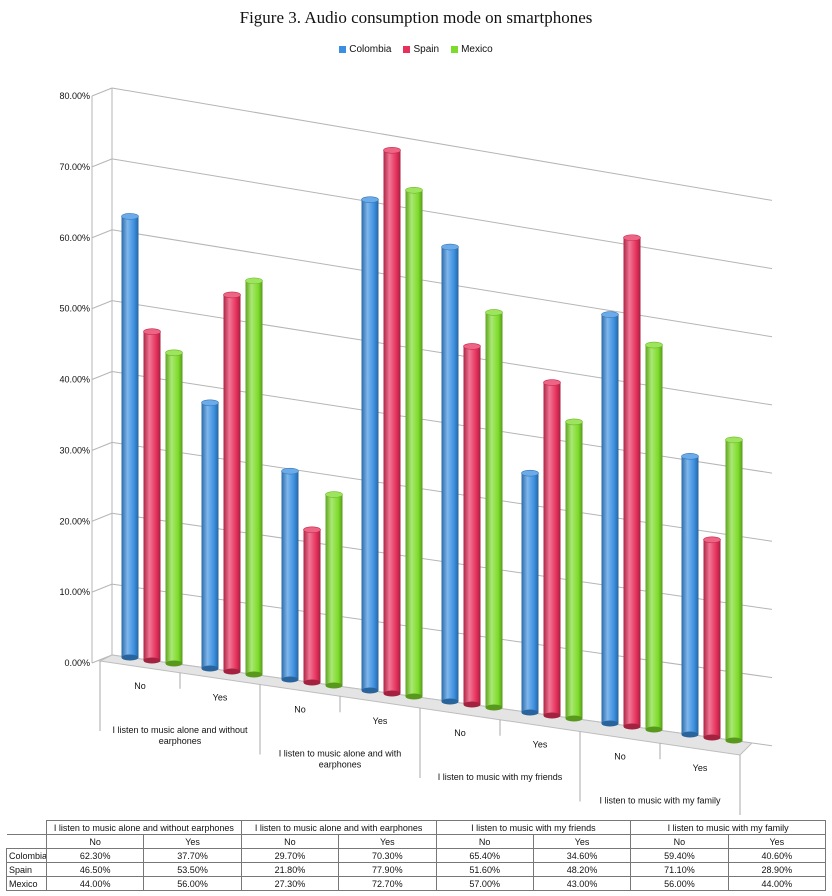 This screenshot has height=896, width=832. Describe the element at coordinates (26, 855) in the screenshot. I see `table-row-label: Colombia` at that location.